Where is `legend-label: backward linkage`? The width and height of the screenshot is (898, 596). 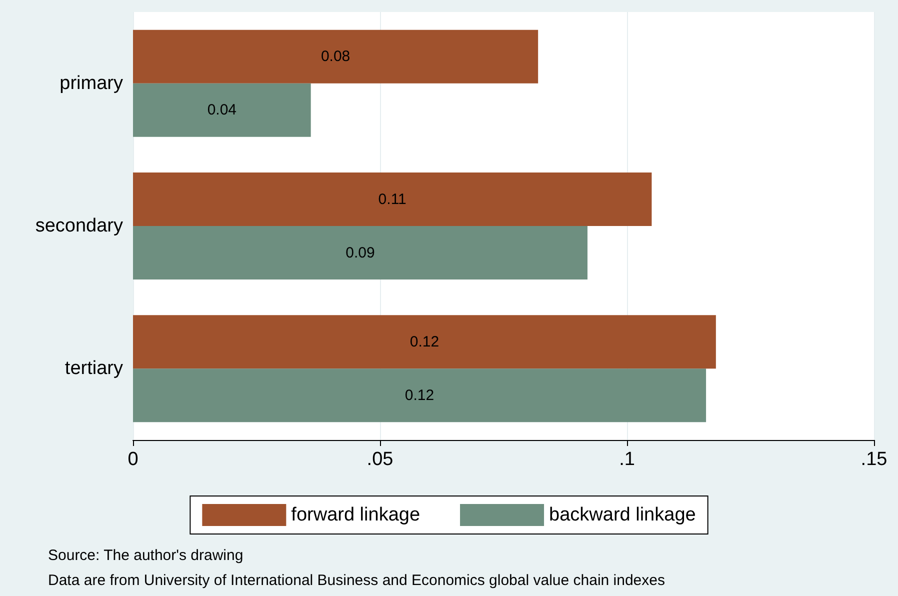
legend-label: backward linkage is located at coordinates (622, 515).